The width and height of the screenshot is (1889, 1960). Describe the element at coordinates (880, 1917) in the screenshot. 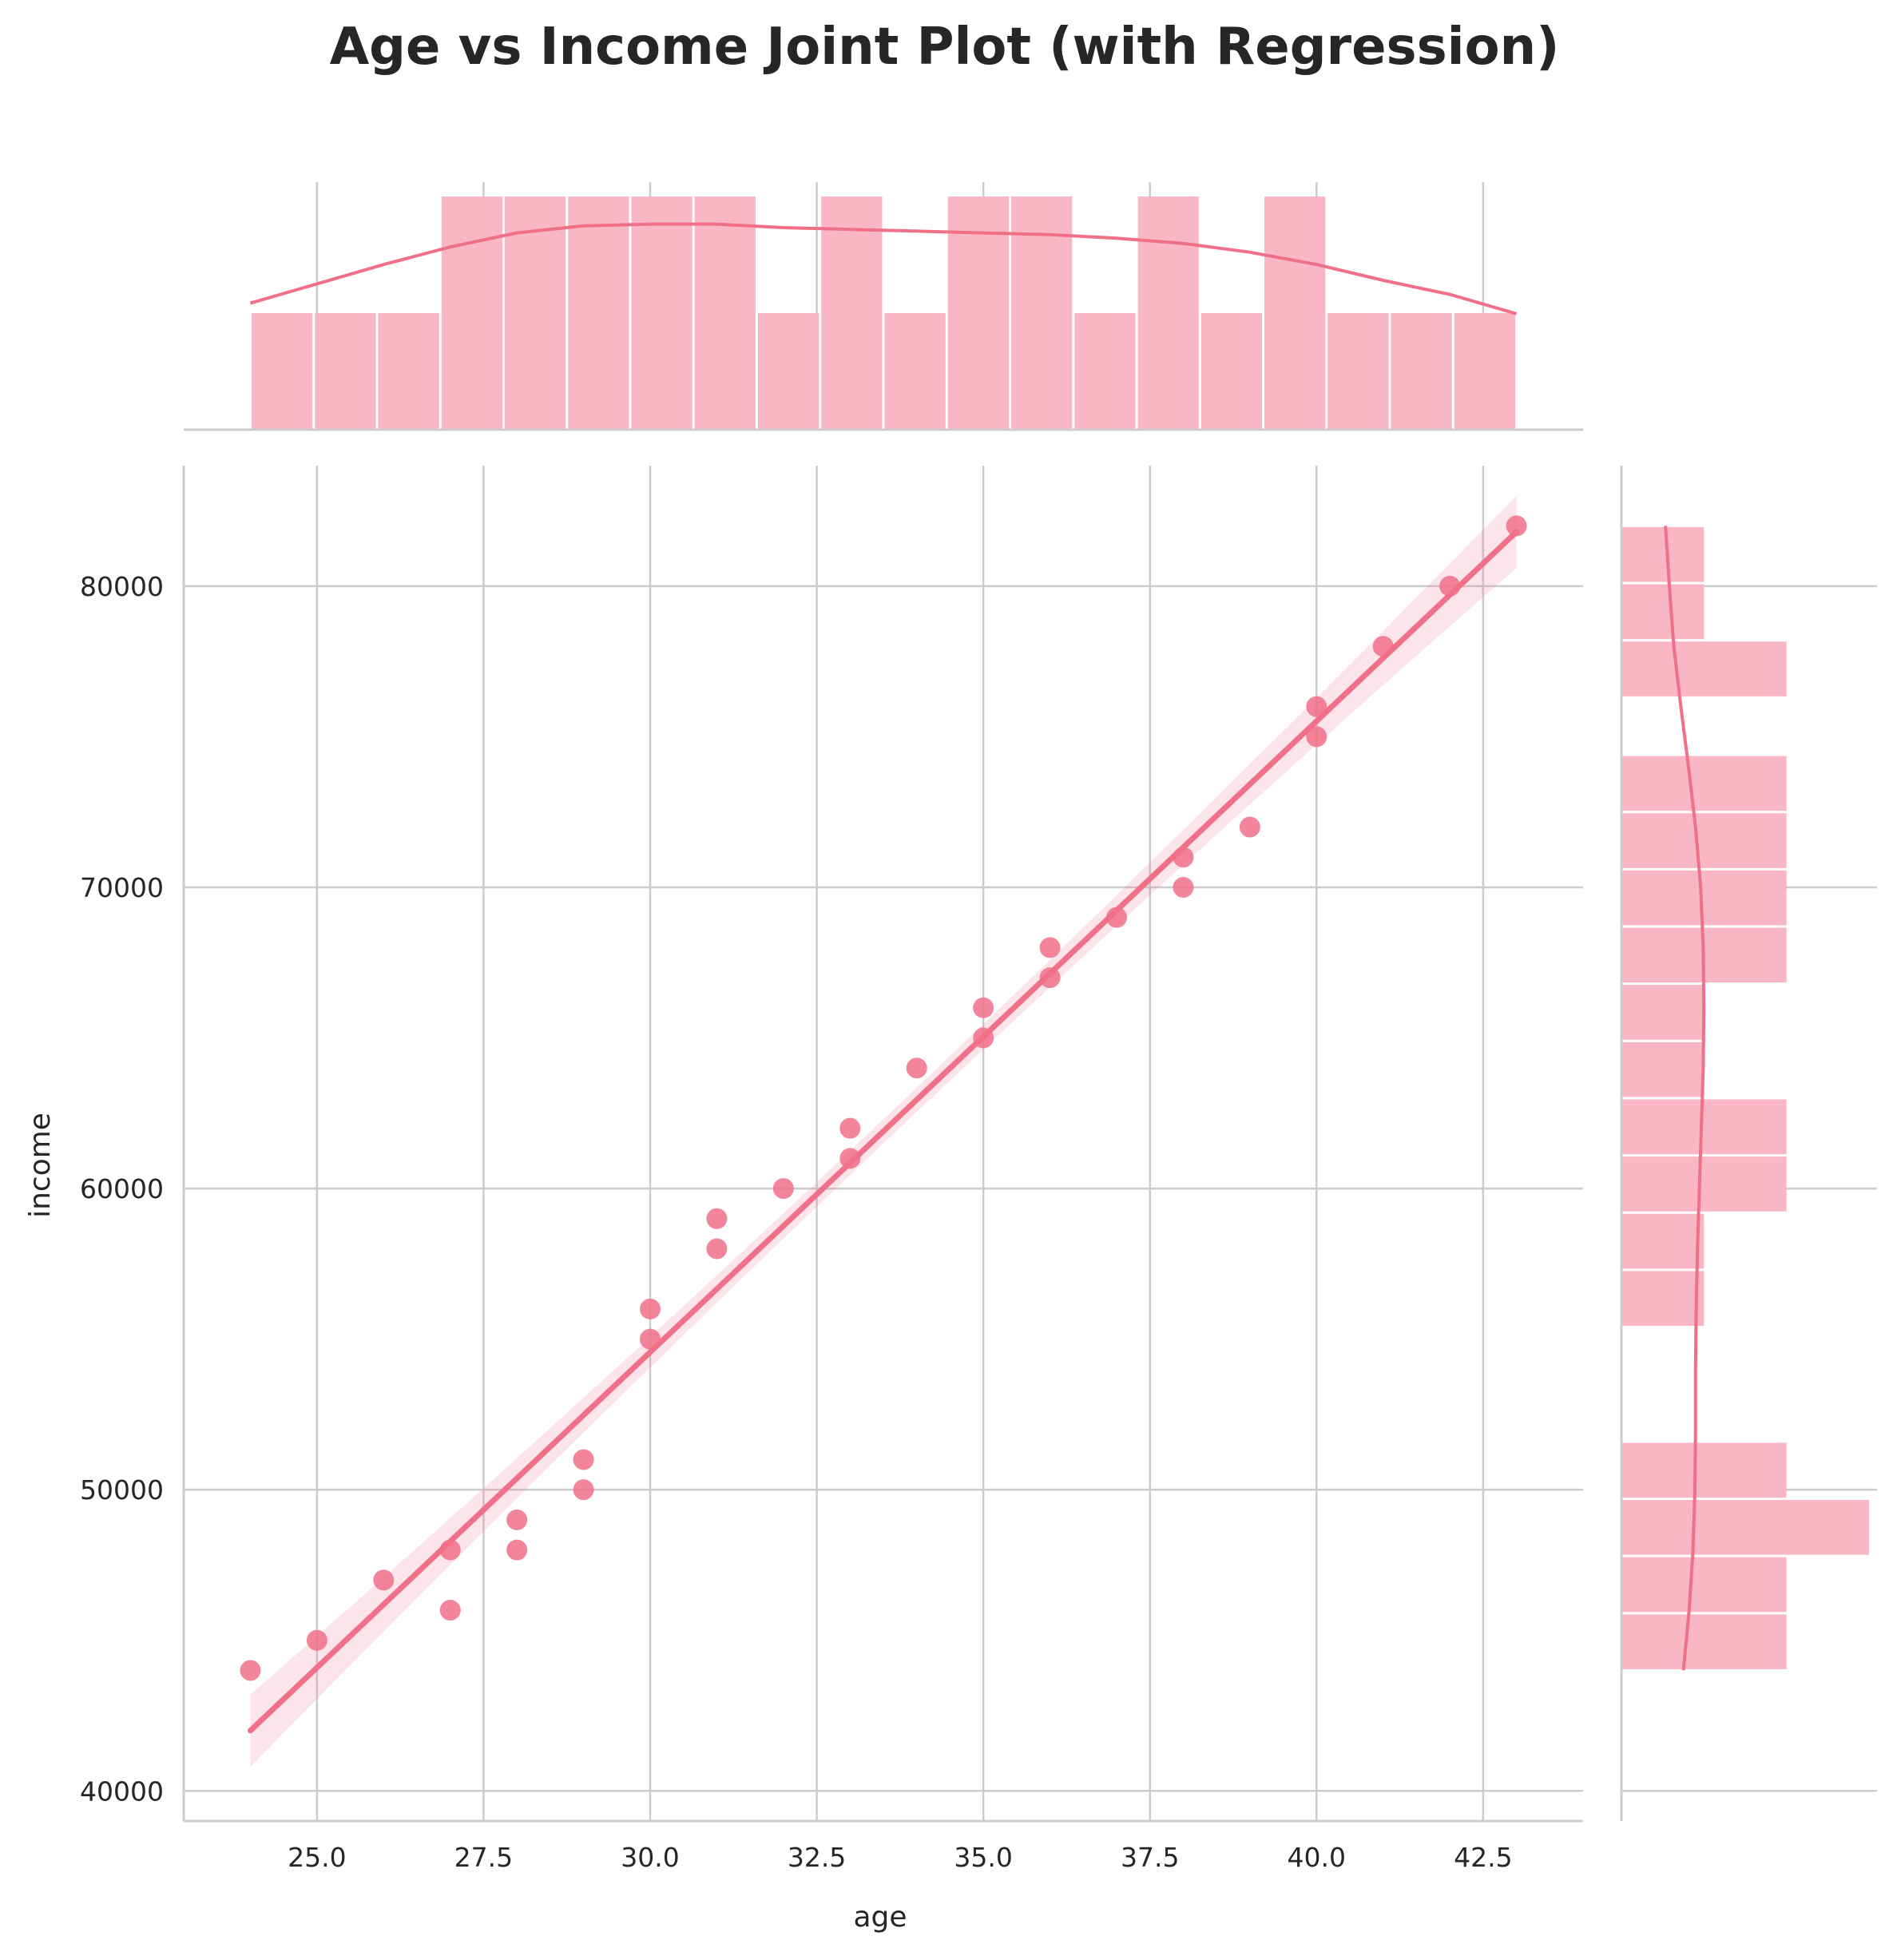

I see `x-axis-label: age` at that location.